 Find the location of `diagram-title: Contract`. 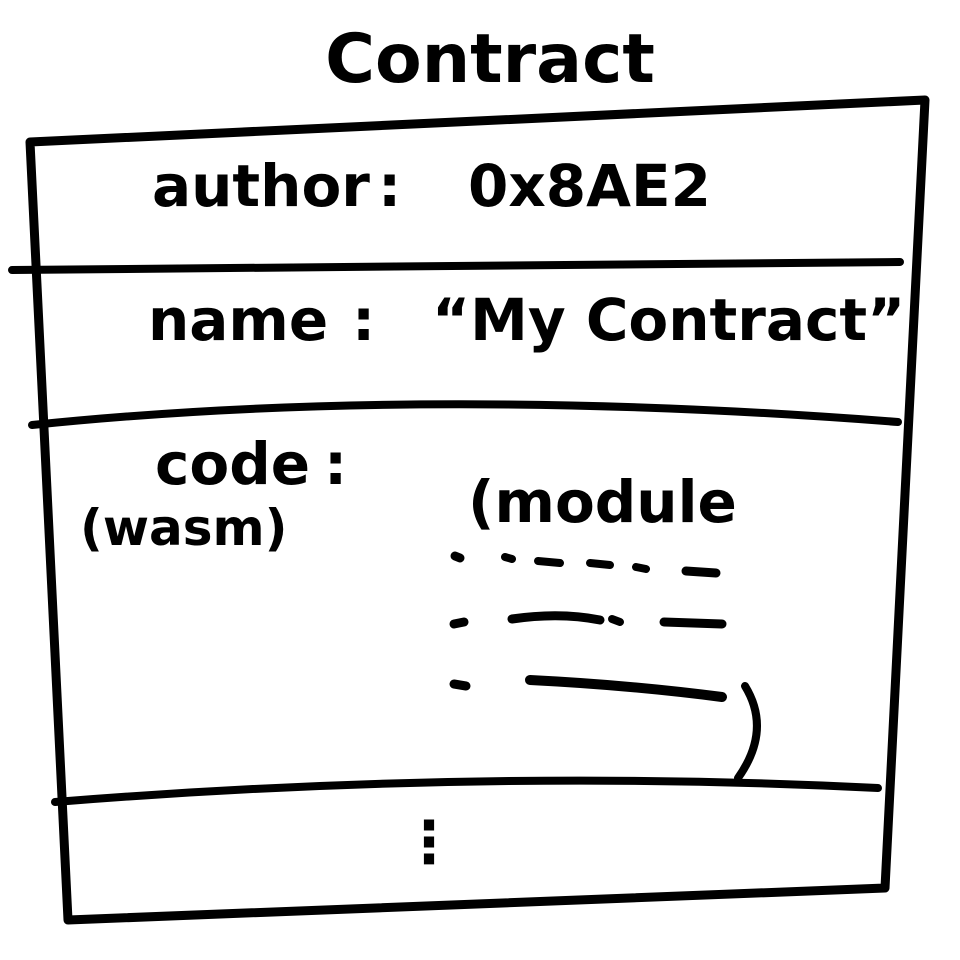

diagram-title: Contract is located at coordinates (490, 59).